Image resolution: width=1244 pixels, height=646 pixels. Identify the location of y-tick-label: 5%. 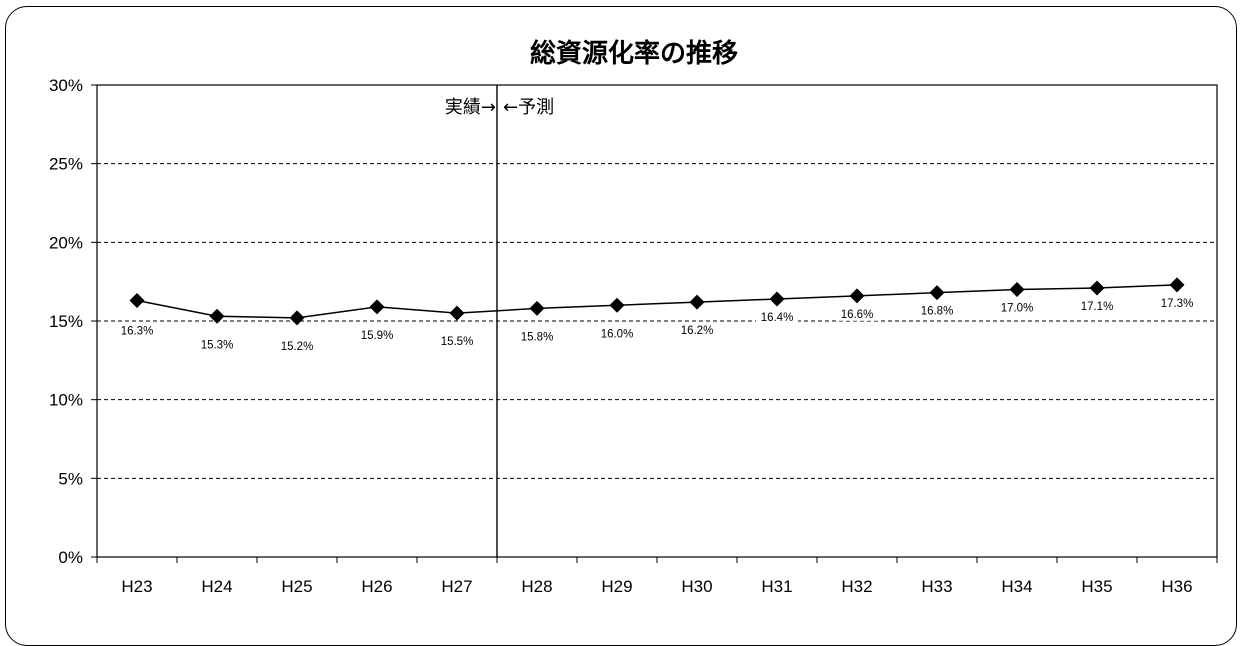
(70, 478).